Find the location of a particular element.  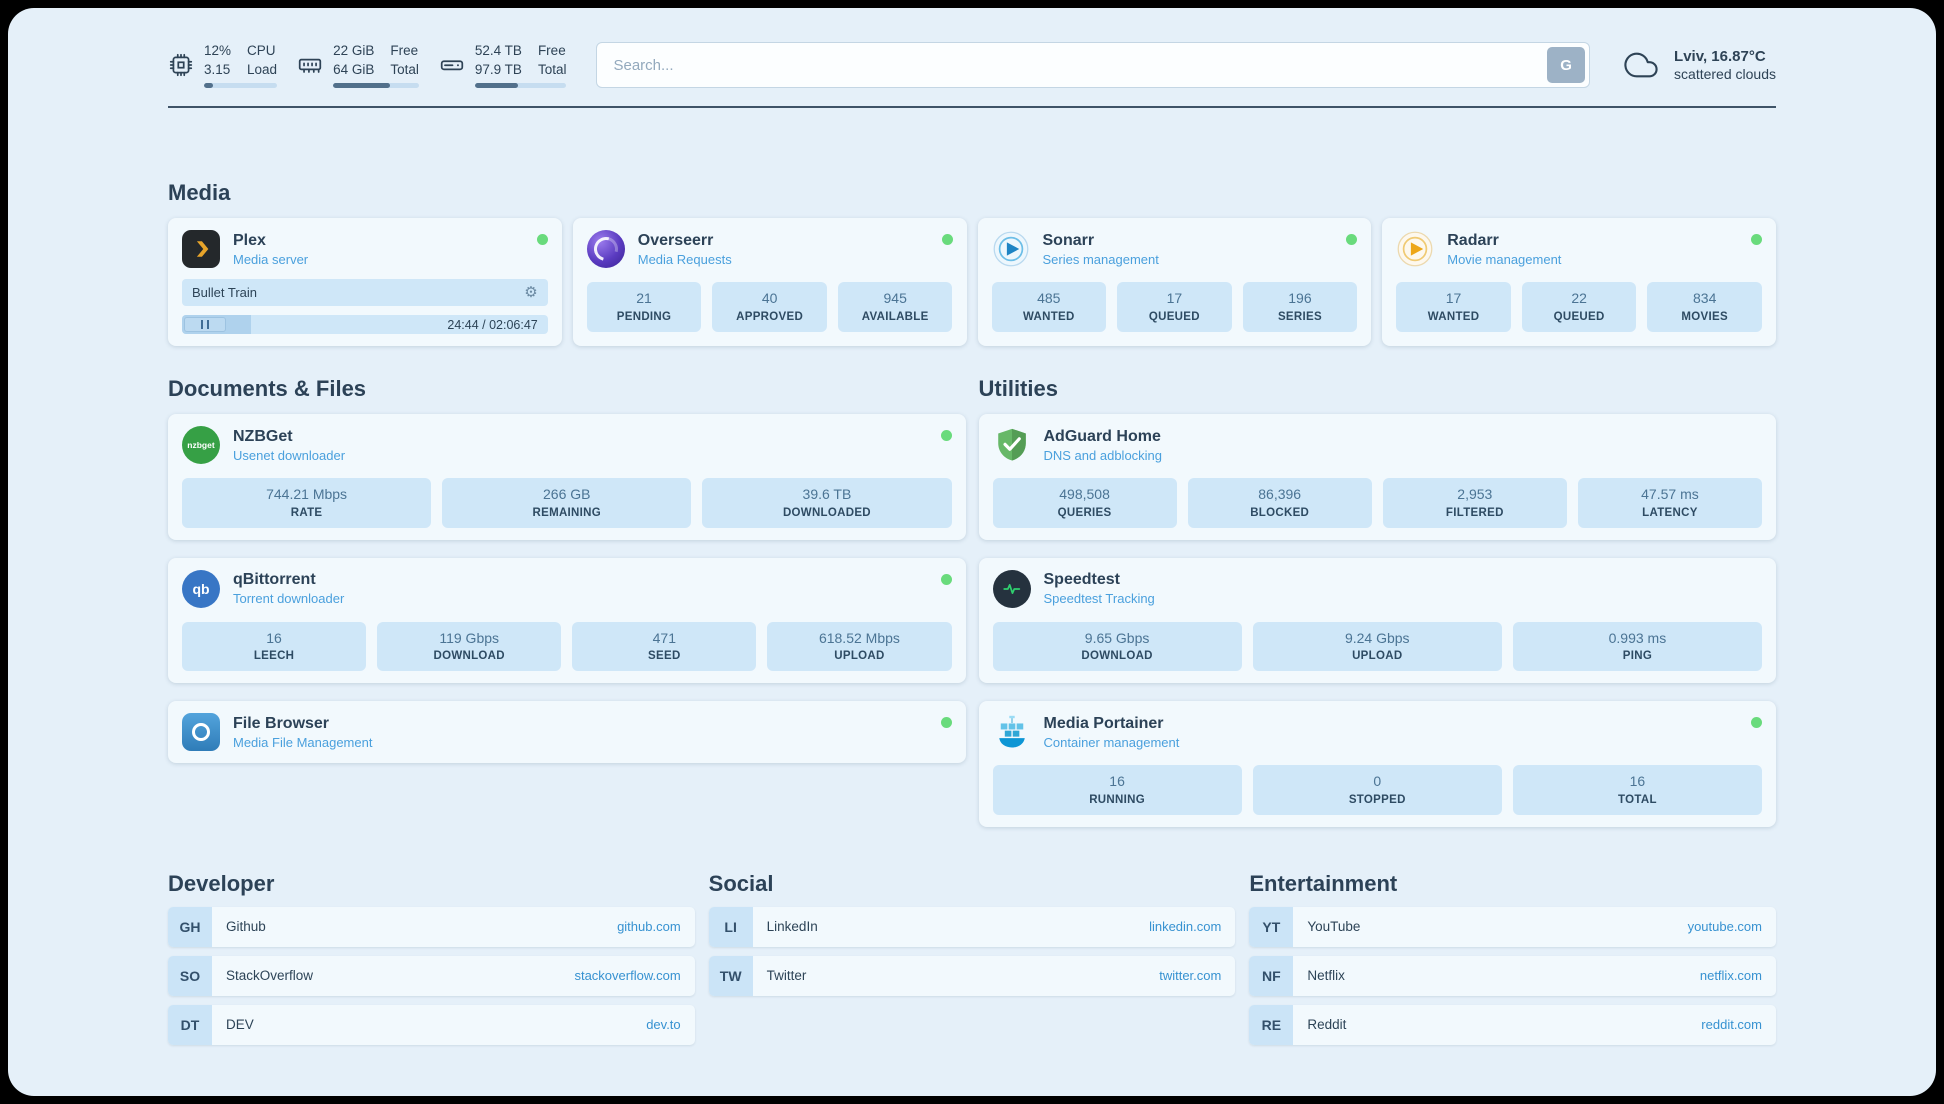

app-name: Media Portainer is located at coordinates (1103, 723).